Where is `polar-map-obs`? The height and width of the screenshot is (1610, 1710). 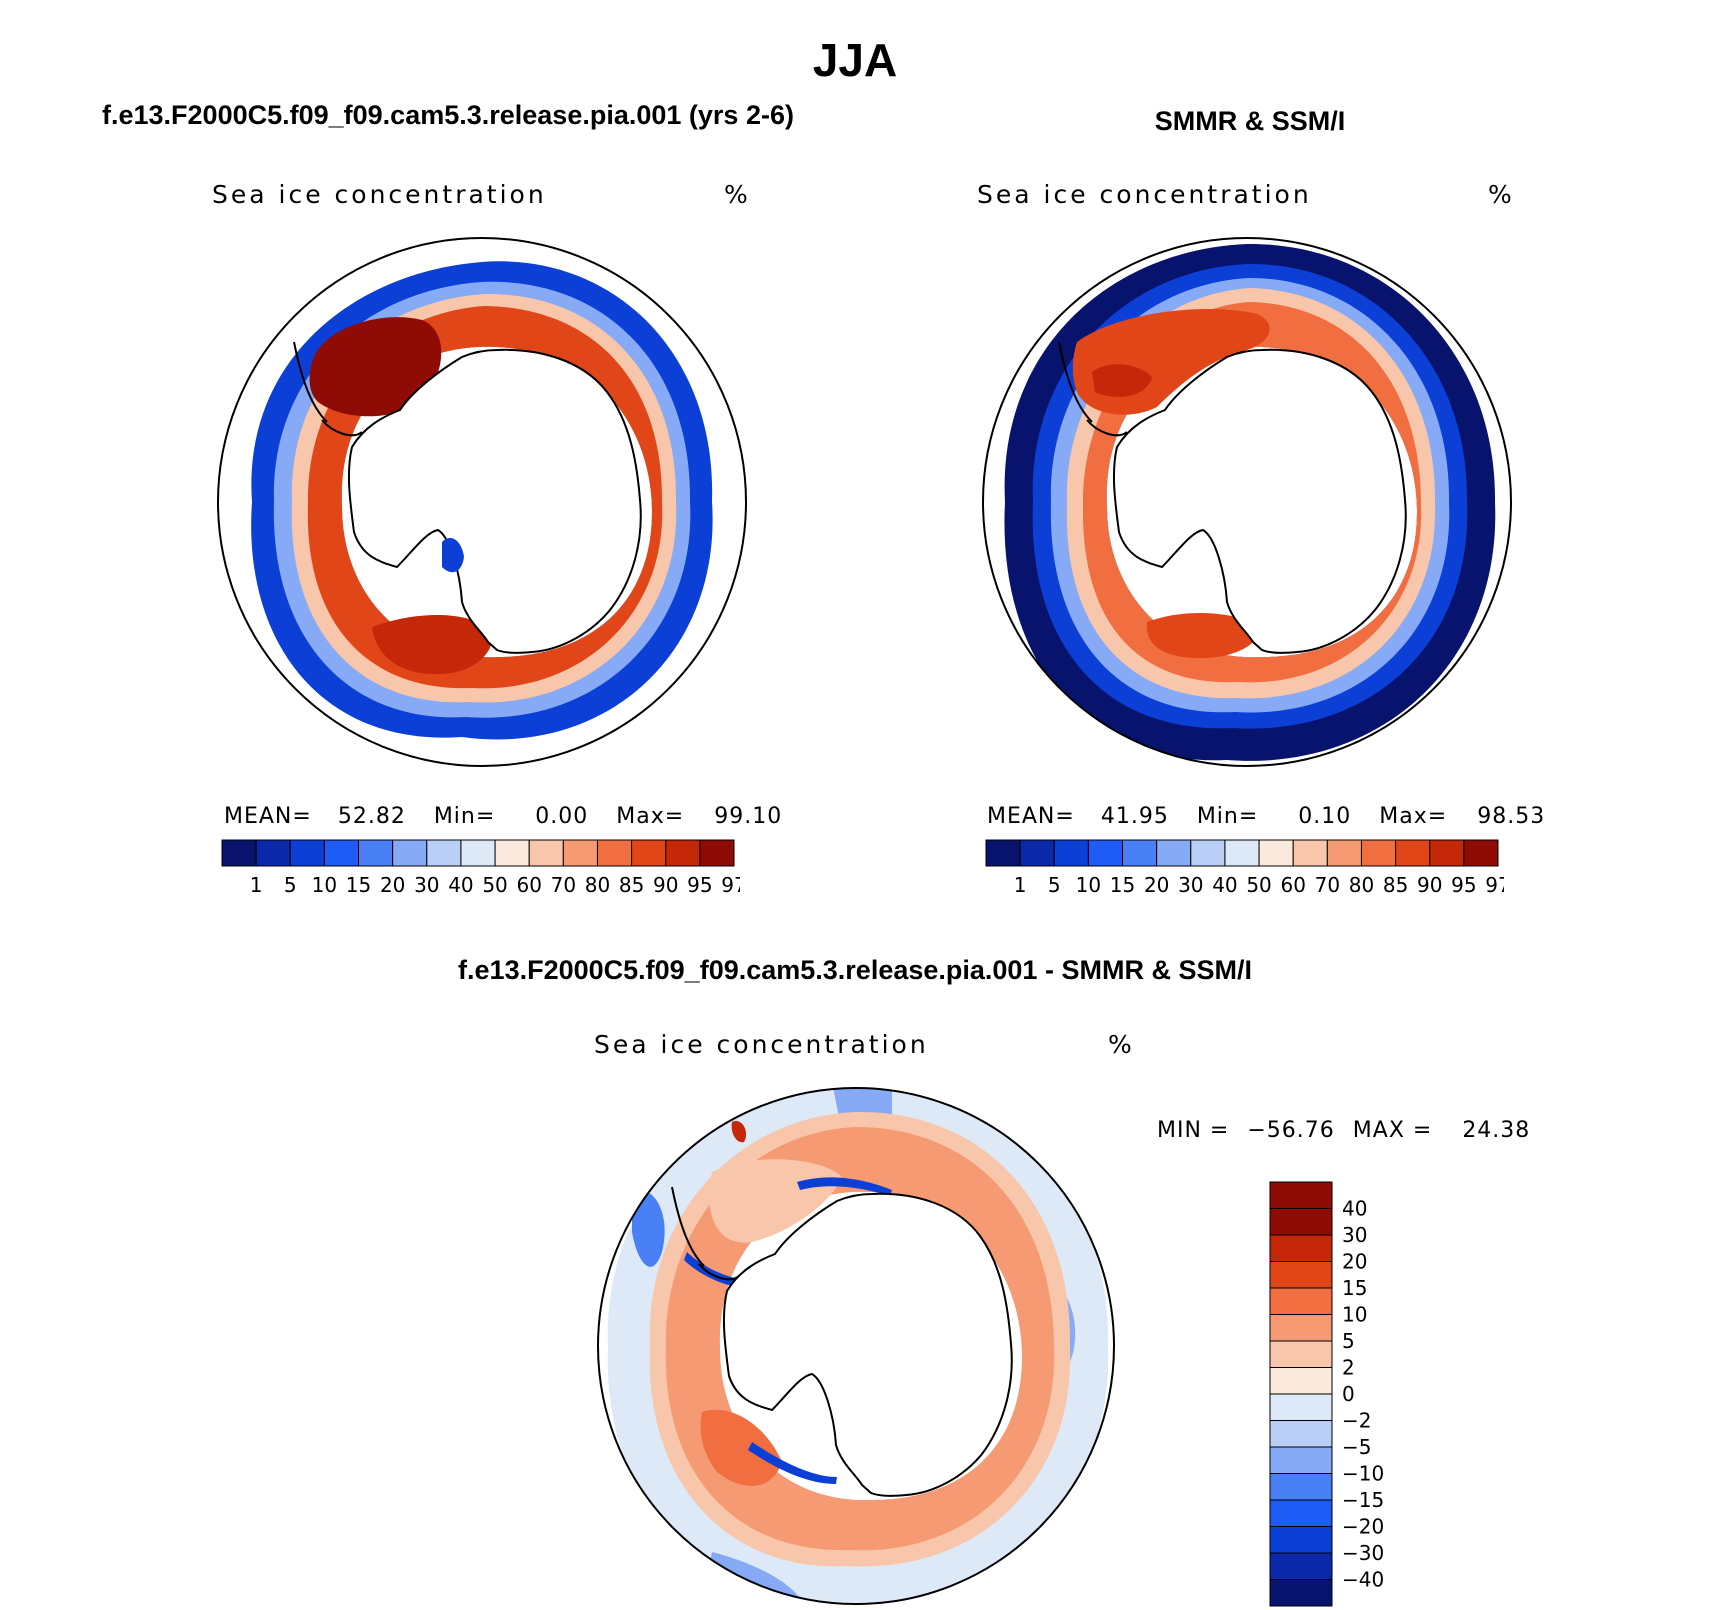
polar-map-obs is located at coordinates (1247, 502).